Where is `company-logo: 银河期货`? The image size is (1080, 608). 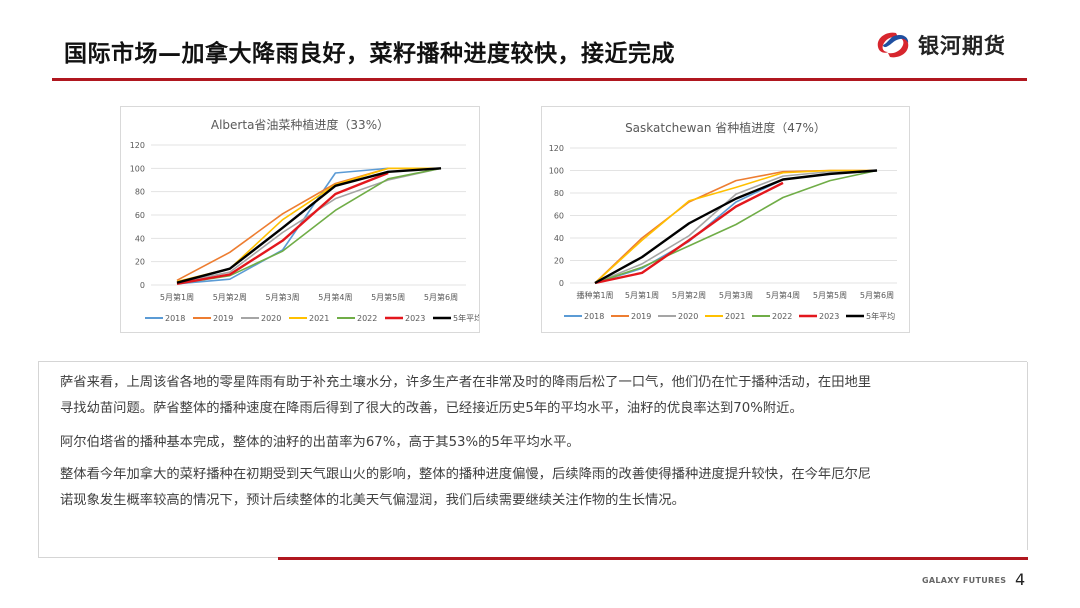 company-logo: 银河期货 is located at coordinates (940, 45).